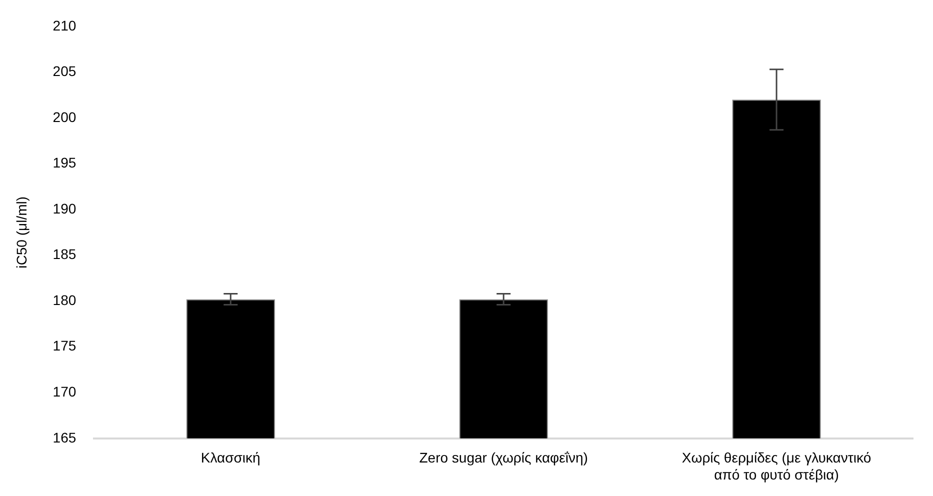 The height and width of the screenshot is (496, 933). What do you see at coordinates (64, 208) in the screenshot?
I see `y-tick-label: 190` at bounding box center [64, 208].